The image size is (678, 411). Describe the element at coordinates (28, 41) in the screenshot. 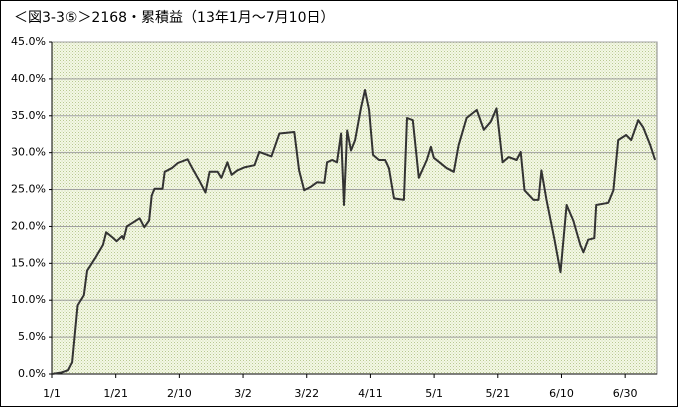

I see `y-tick-label: 45.0%` at that location.